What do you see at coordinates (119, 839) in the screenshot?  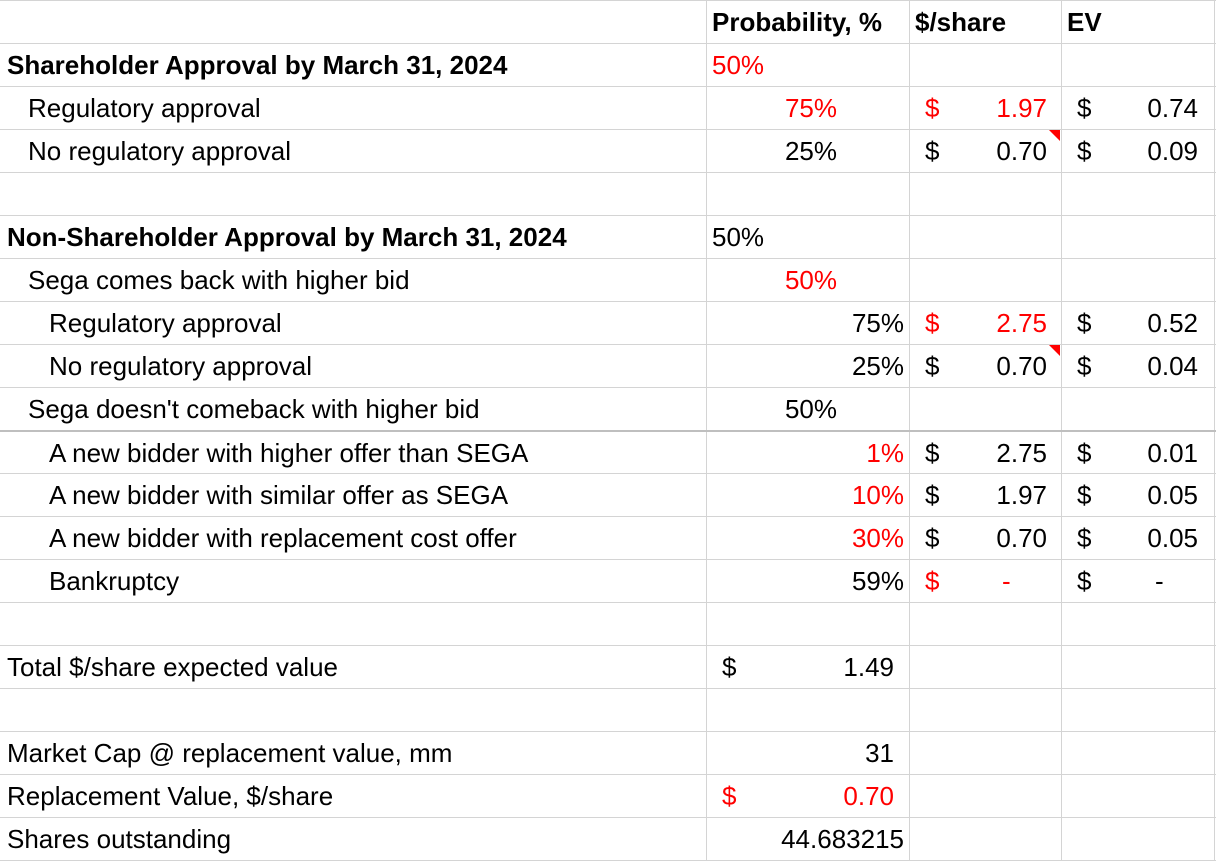 I see `row-label: Shares outstanding` at bounding box center [119, 839].